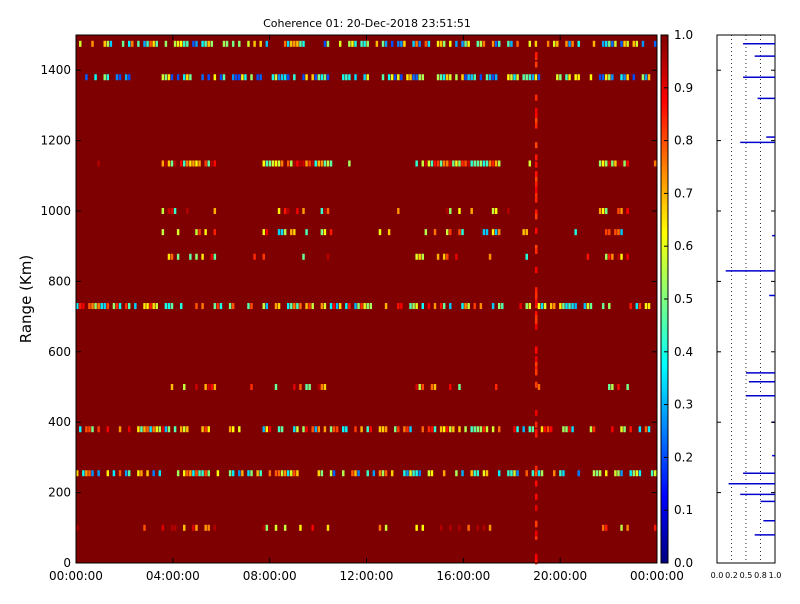 The image size is (800, 604). I want to click on colorbar-tick-label: 0.1, so click(683, 510).